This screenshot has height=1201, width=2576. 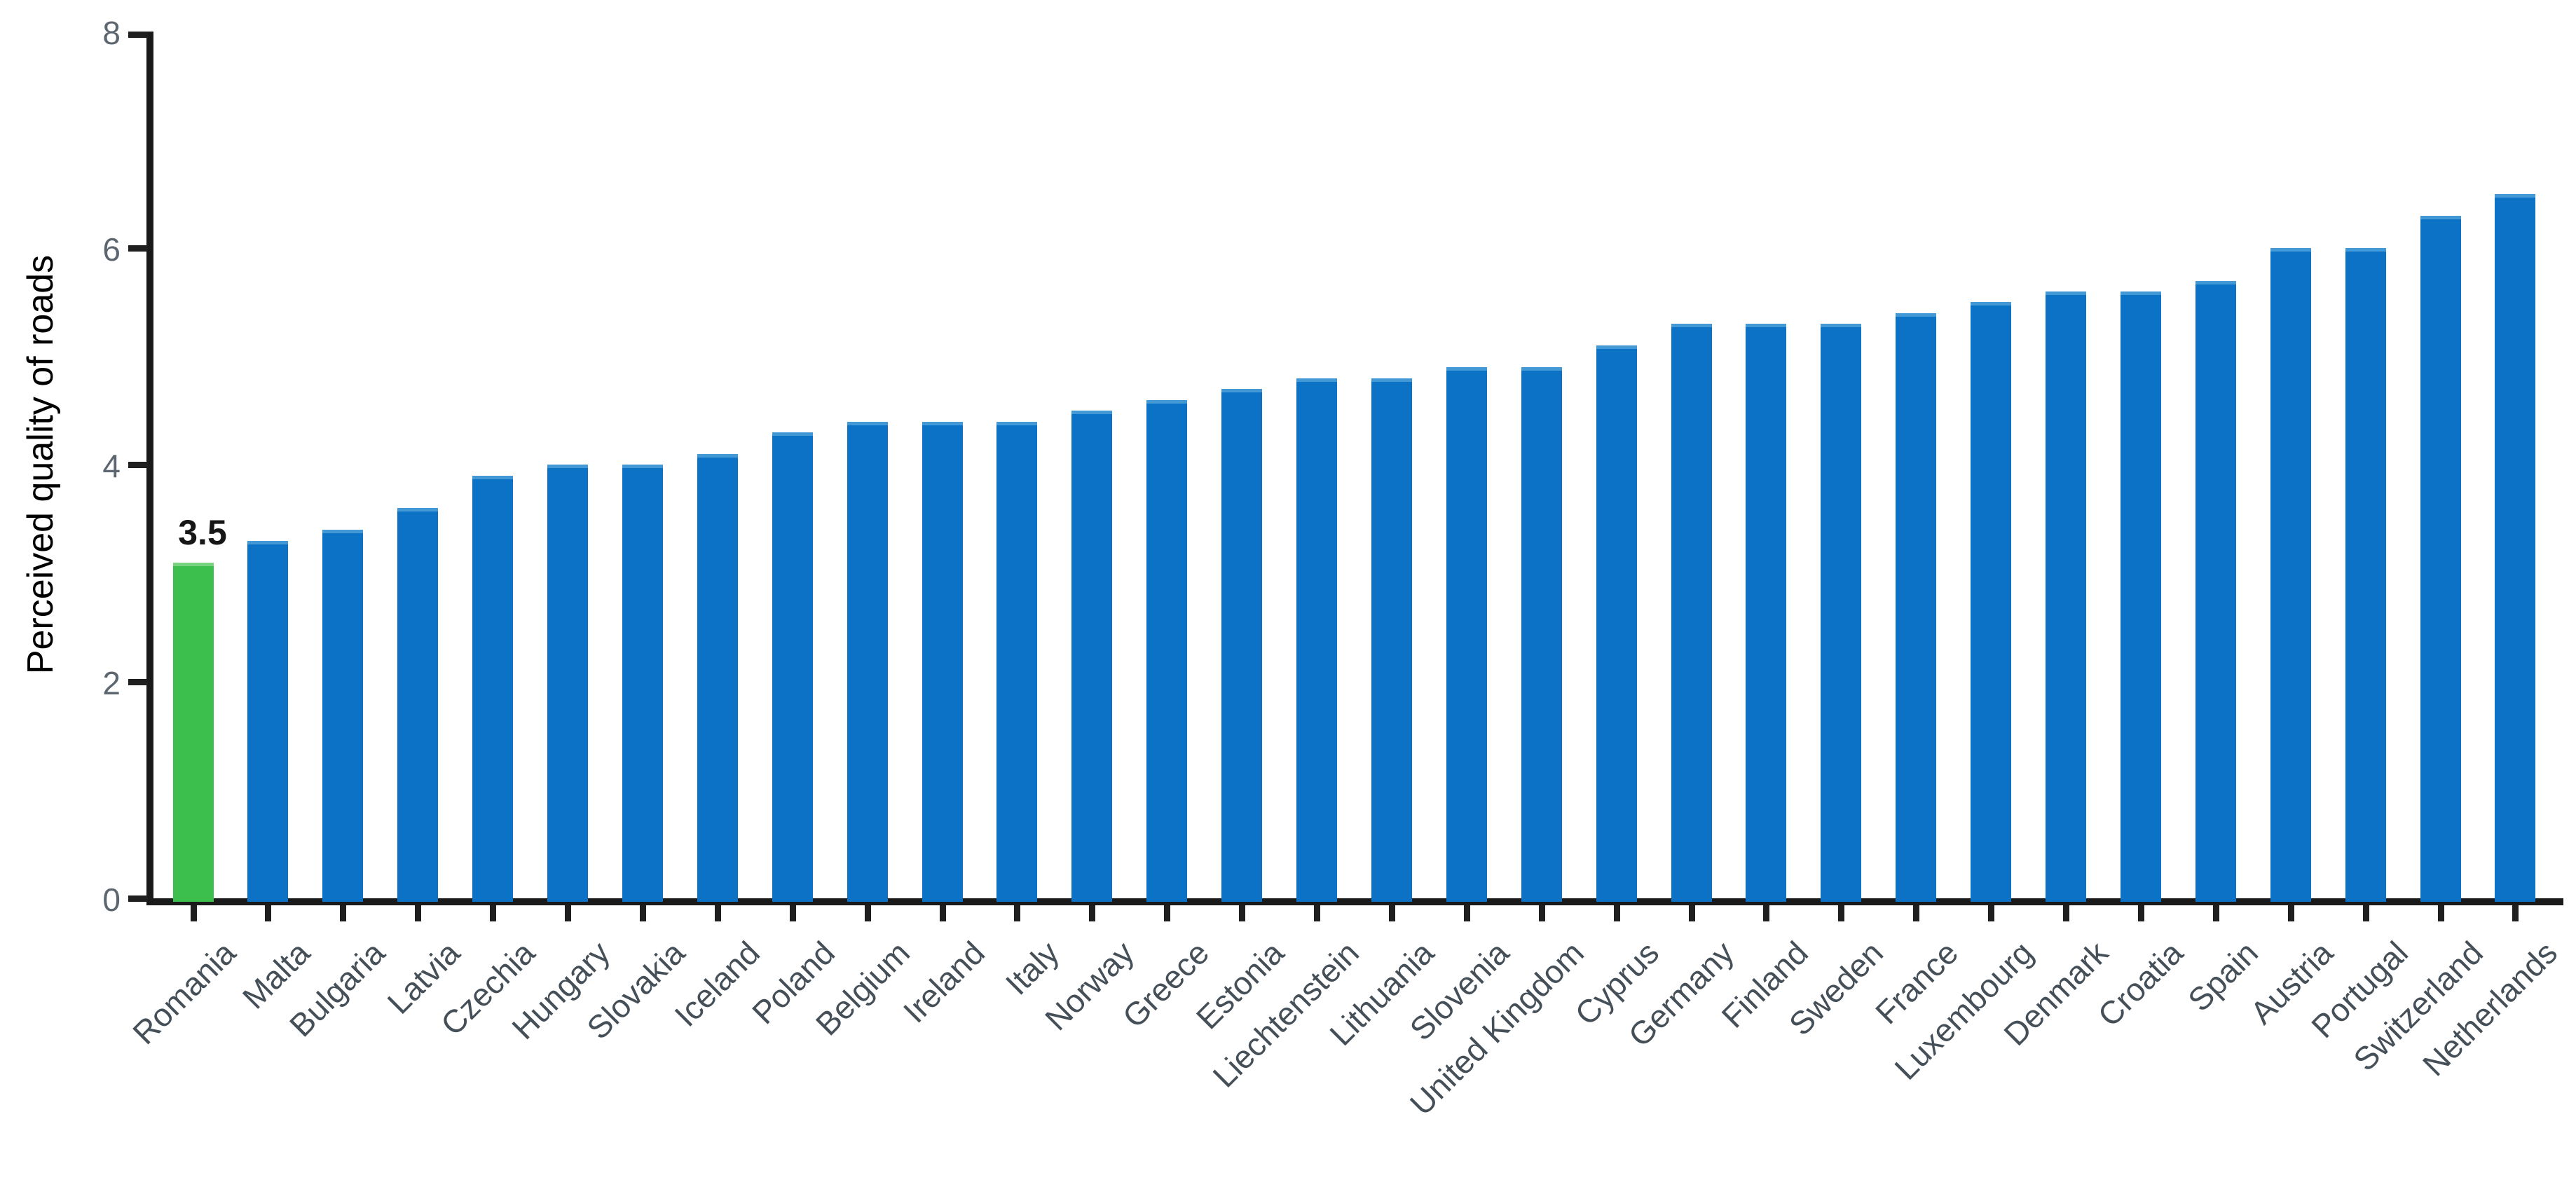 What do you see at coordinates (111, 32) in the screenshot?
I see `y-tick-label: 8` at bounding box center [111, 32].